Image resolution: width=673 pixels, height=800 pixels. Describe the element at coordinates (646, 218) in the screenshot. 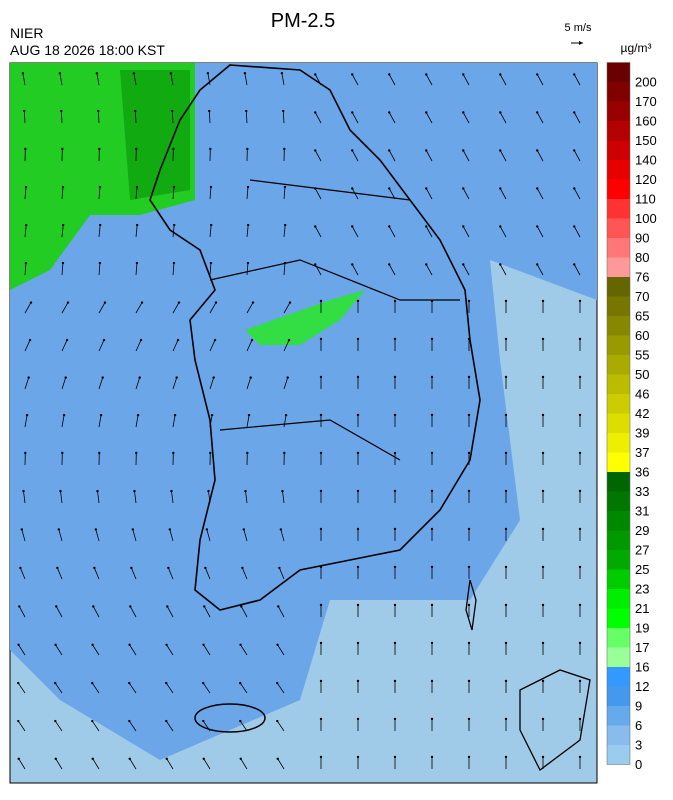

I see `colorbar-label: 100` at that location.